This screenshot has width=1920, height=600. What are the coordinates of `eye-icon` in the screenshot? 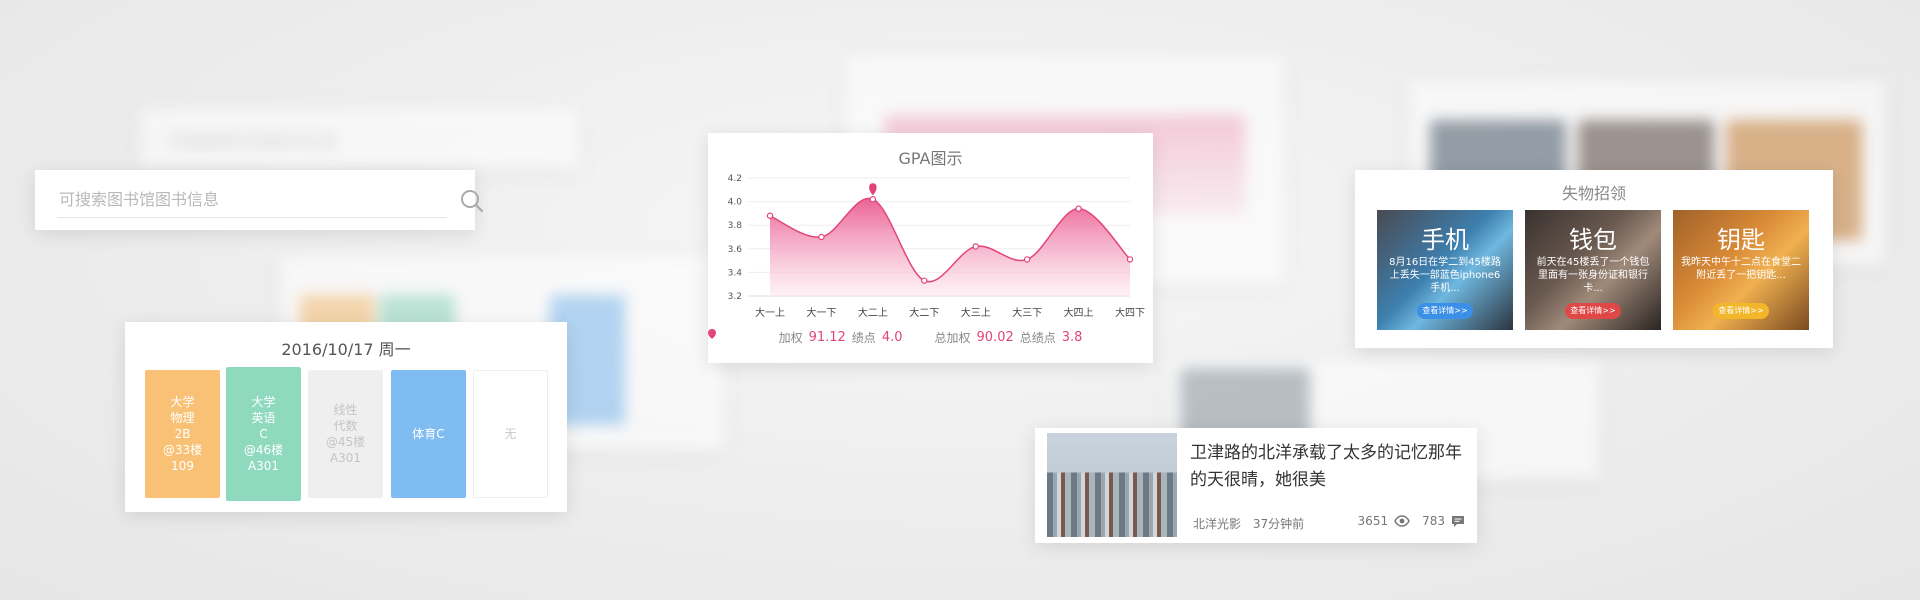 It's located at (1402, 521).